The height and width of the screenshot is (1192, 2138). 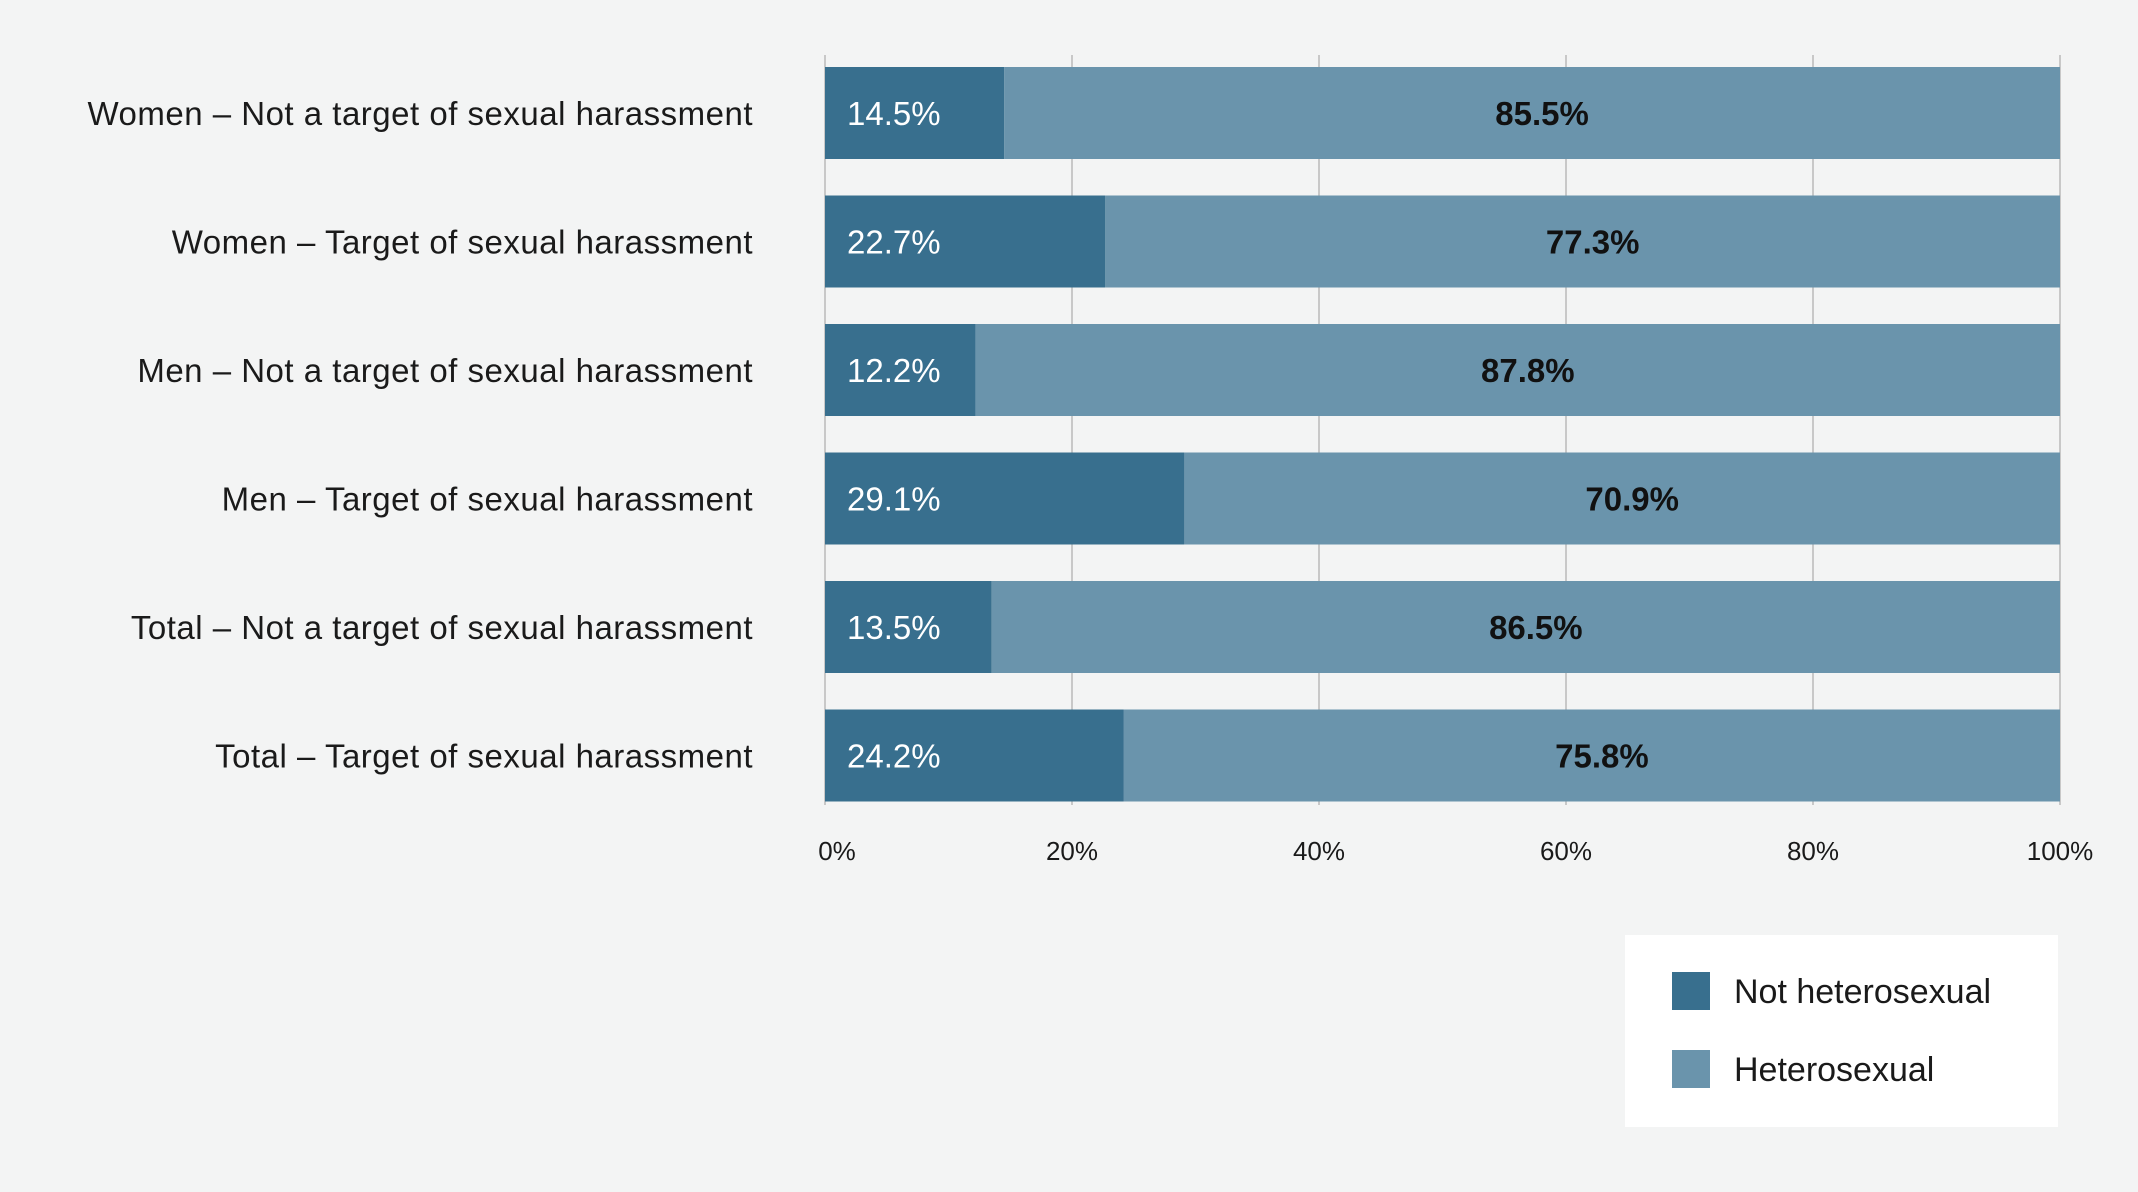 I want to click on category-label: Men – Target of sexual harassment, so click(x=487, y=499).